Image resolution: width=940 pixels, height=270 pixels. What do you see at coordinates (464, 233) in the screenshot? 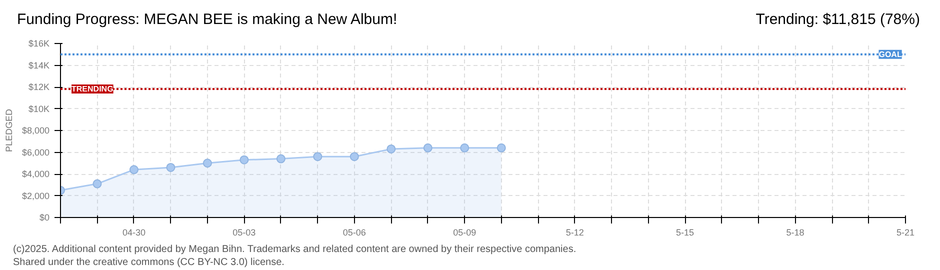
I see `x-tick-label: 05-09` at bounding box center [464, 233].